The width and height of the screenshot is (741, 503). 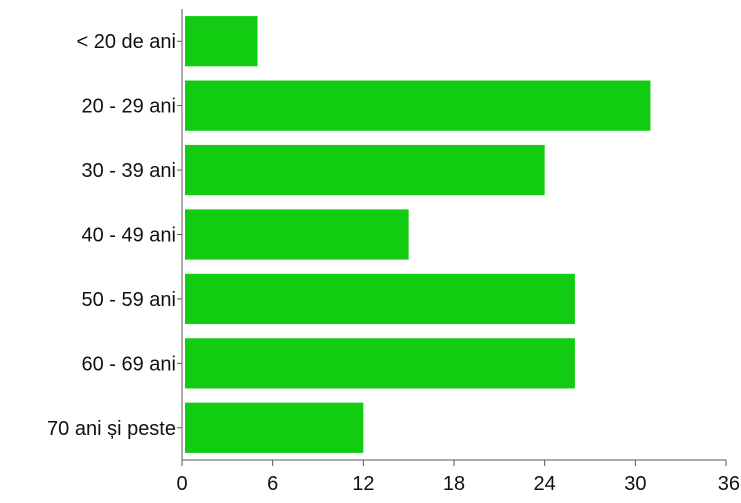 What do you see at coordinates (545, 484) in the screenshot?
I see `x-tick-label-4: 24` at bounding box center [545, 484].